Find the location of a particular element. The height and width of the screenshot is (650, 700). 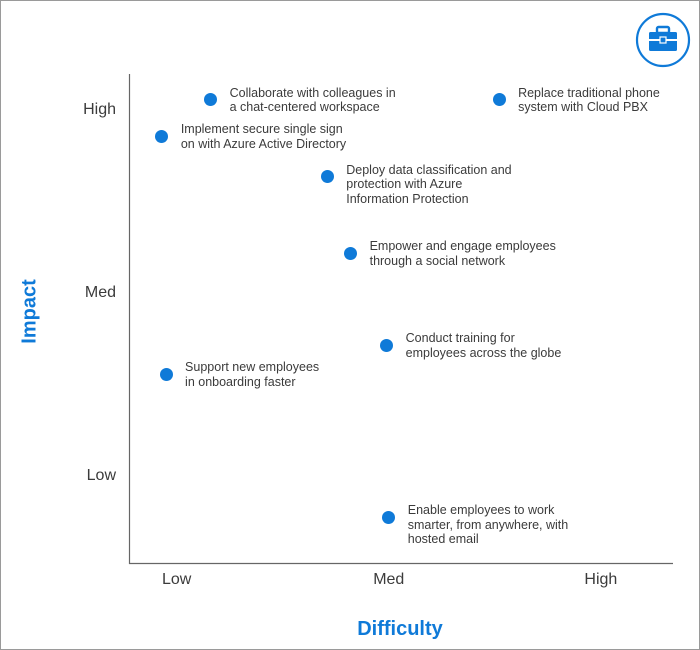

briefcase-badge is located at coordinates (663, 40).